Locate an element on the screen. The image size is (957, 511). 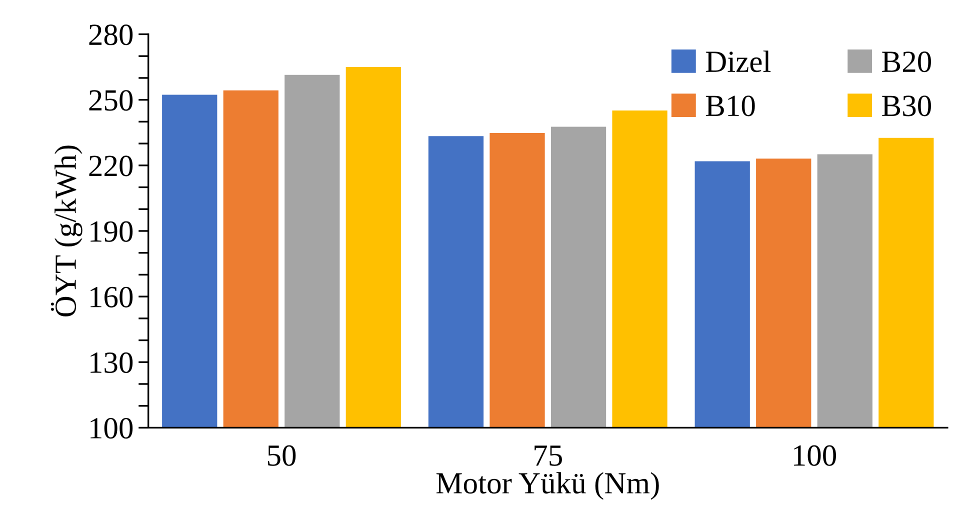
x-axis-title: Motor Yükü (Nm) is located at coordinates (547, 486).